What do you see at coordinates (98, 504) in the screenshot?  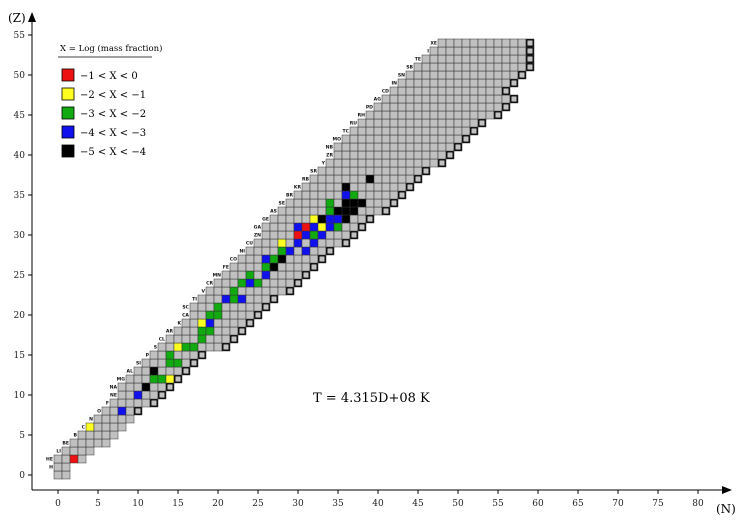 I see `x-tick-label: 5` at bounding box center [98, 504].